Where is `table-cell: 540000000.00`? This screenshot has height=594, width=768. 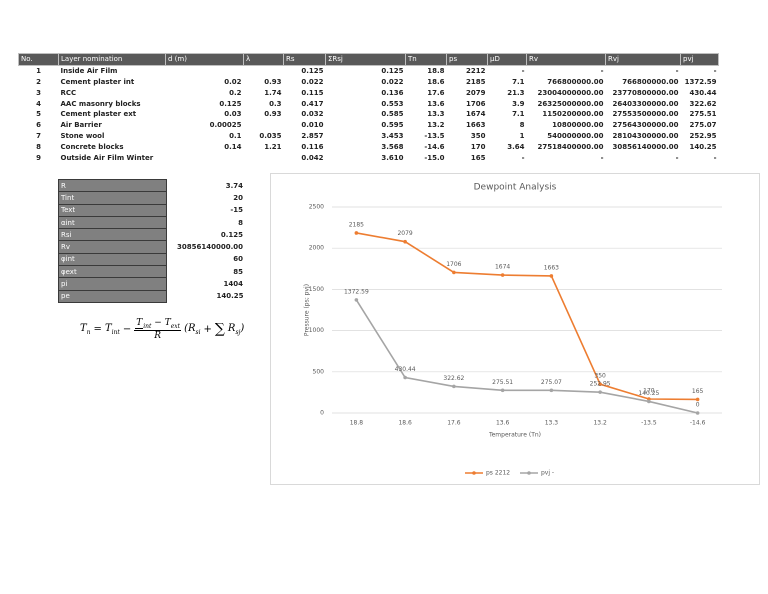 table-cell: 540000000.00 is located at coordinates (575, 135).